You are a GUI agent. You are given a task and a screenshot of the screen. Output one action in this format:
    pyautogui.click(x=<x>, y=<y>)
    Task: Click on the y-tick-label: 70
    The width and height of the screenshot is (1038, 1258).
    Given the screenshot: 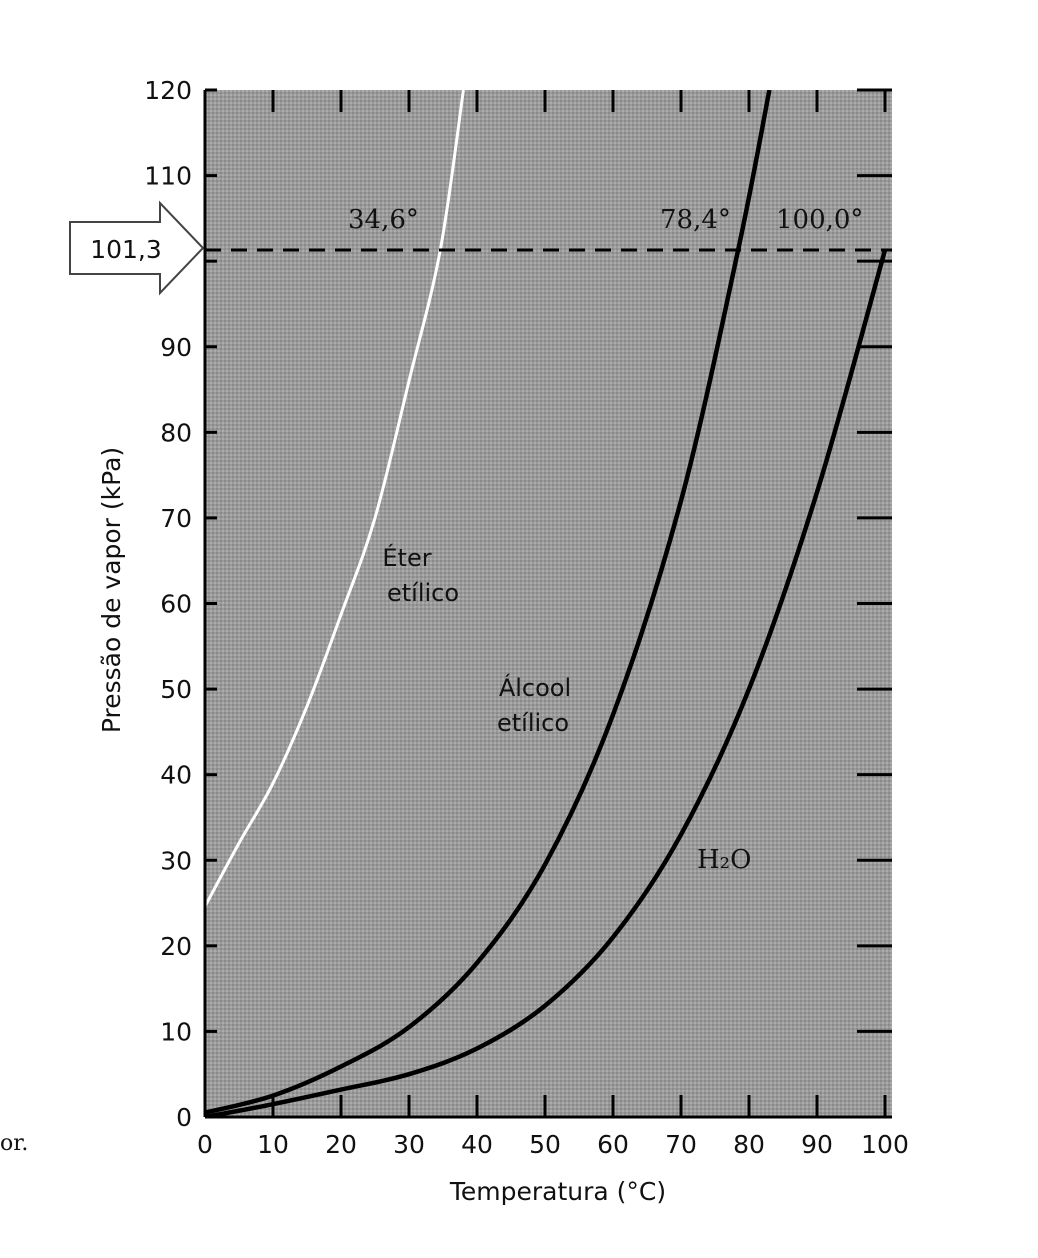 What is the action you would take?
    pyautogui.click(x=176, y=518)
    